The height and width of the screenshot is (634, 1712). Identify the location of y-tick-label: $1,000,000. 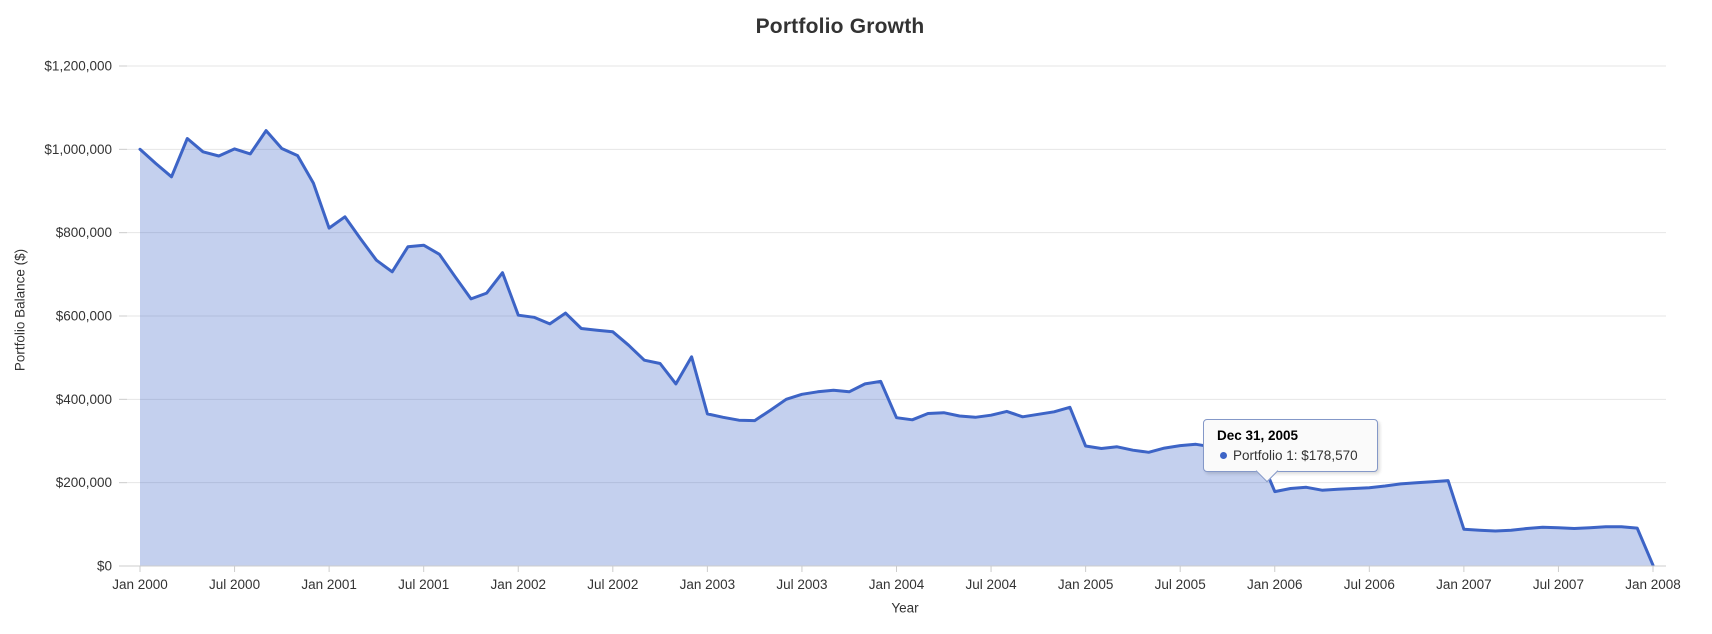
(78, 149).